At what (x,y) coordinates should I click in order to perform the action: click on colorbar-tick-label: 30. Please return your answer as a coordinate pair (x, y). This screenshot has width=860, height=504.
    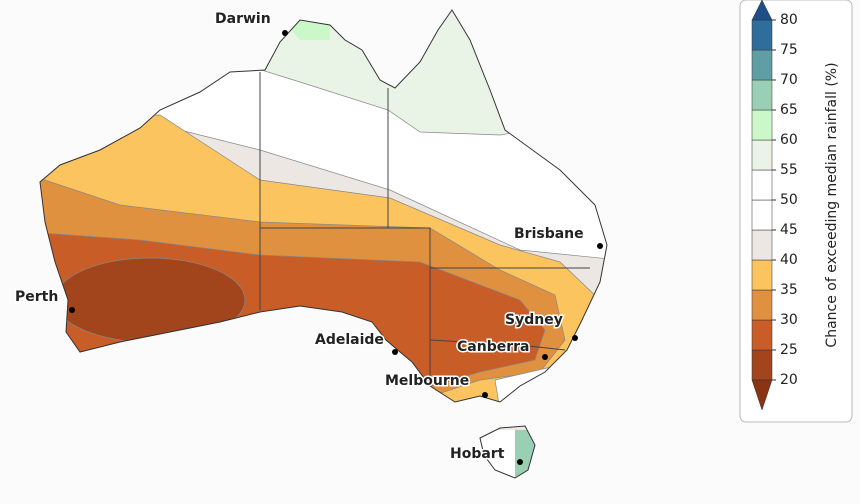
    Looking at the image, I should click on (789, 320).